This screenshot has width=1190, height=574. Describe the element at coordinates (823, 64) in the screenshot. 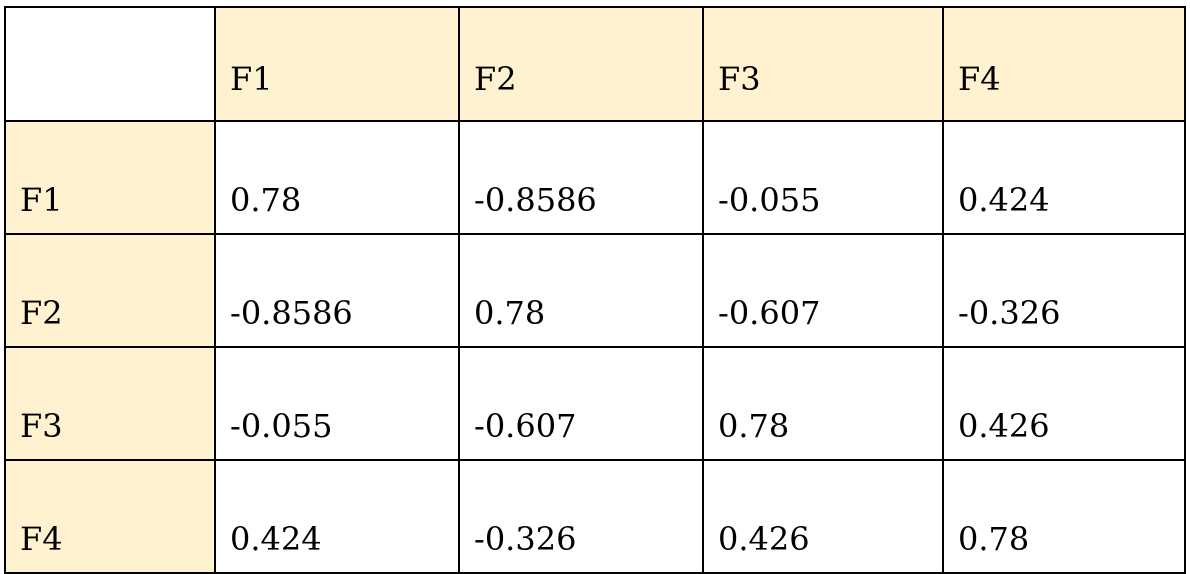

I see `column-header-f3: F3` at that location.